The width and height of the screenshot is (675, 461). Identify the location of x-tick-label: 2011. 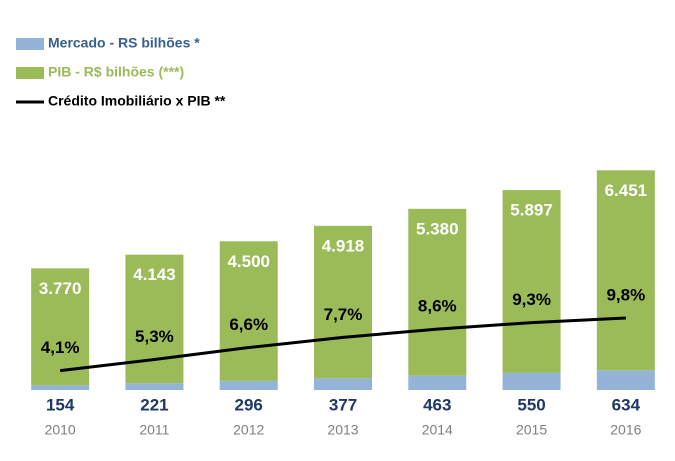
(154, 430).